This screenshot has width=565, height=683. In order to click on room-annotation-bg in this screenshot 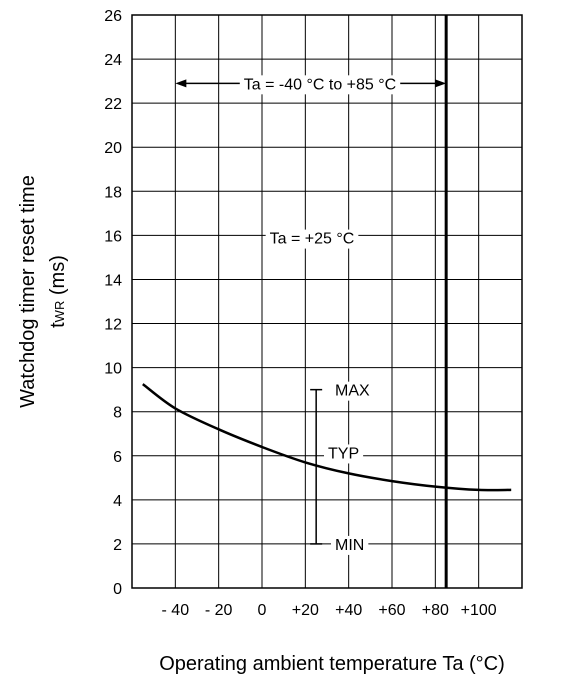, I will do `click(312, 239)`.